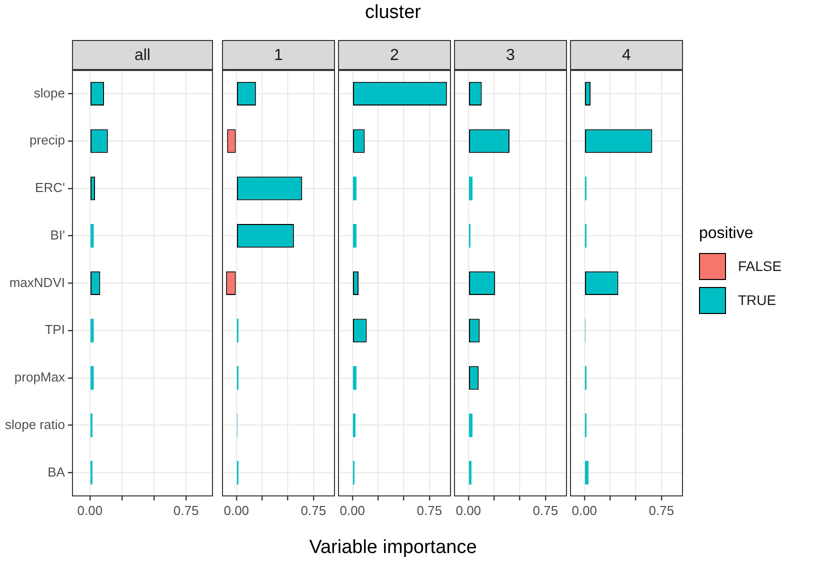 The height and width of the screenshot is (565, 823). I want to click on legend-title: positive, so click(726, 234).